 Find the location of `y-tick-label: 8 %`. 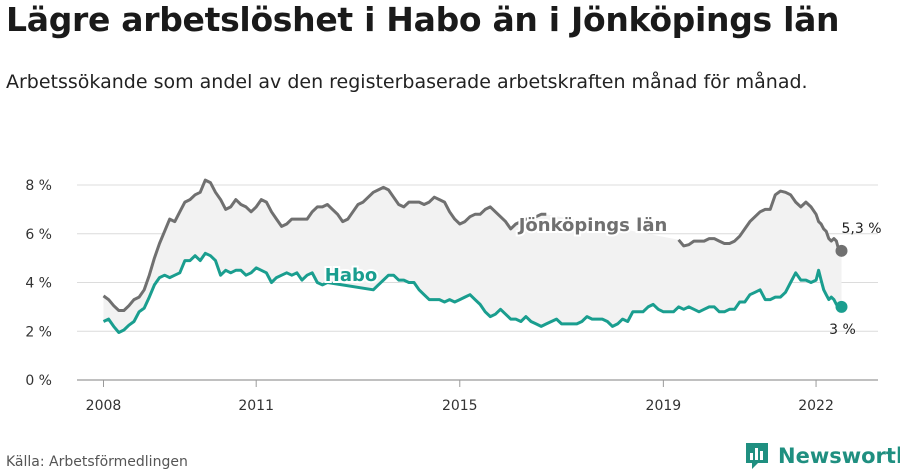

y-tick-label: 8 % is located at coordinates (38, 186).